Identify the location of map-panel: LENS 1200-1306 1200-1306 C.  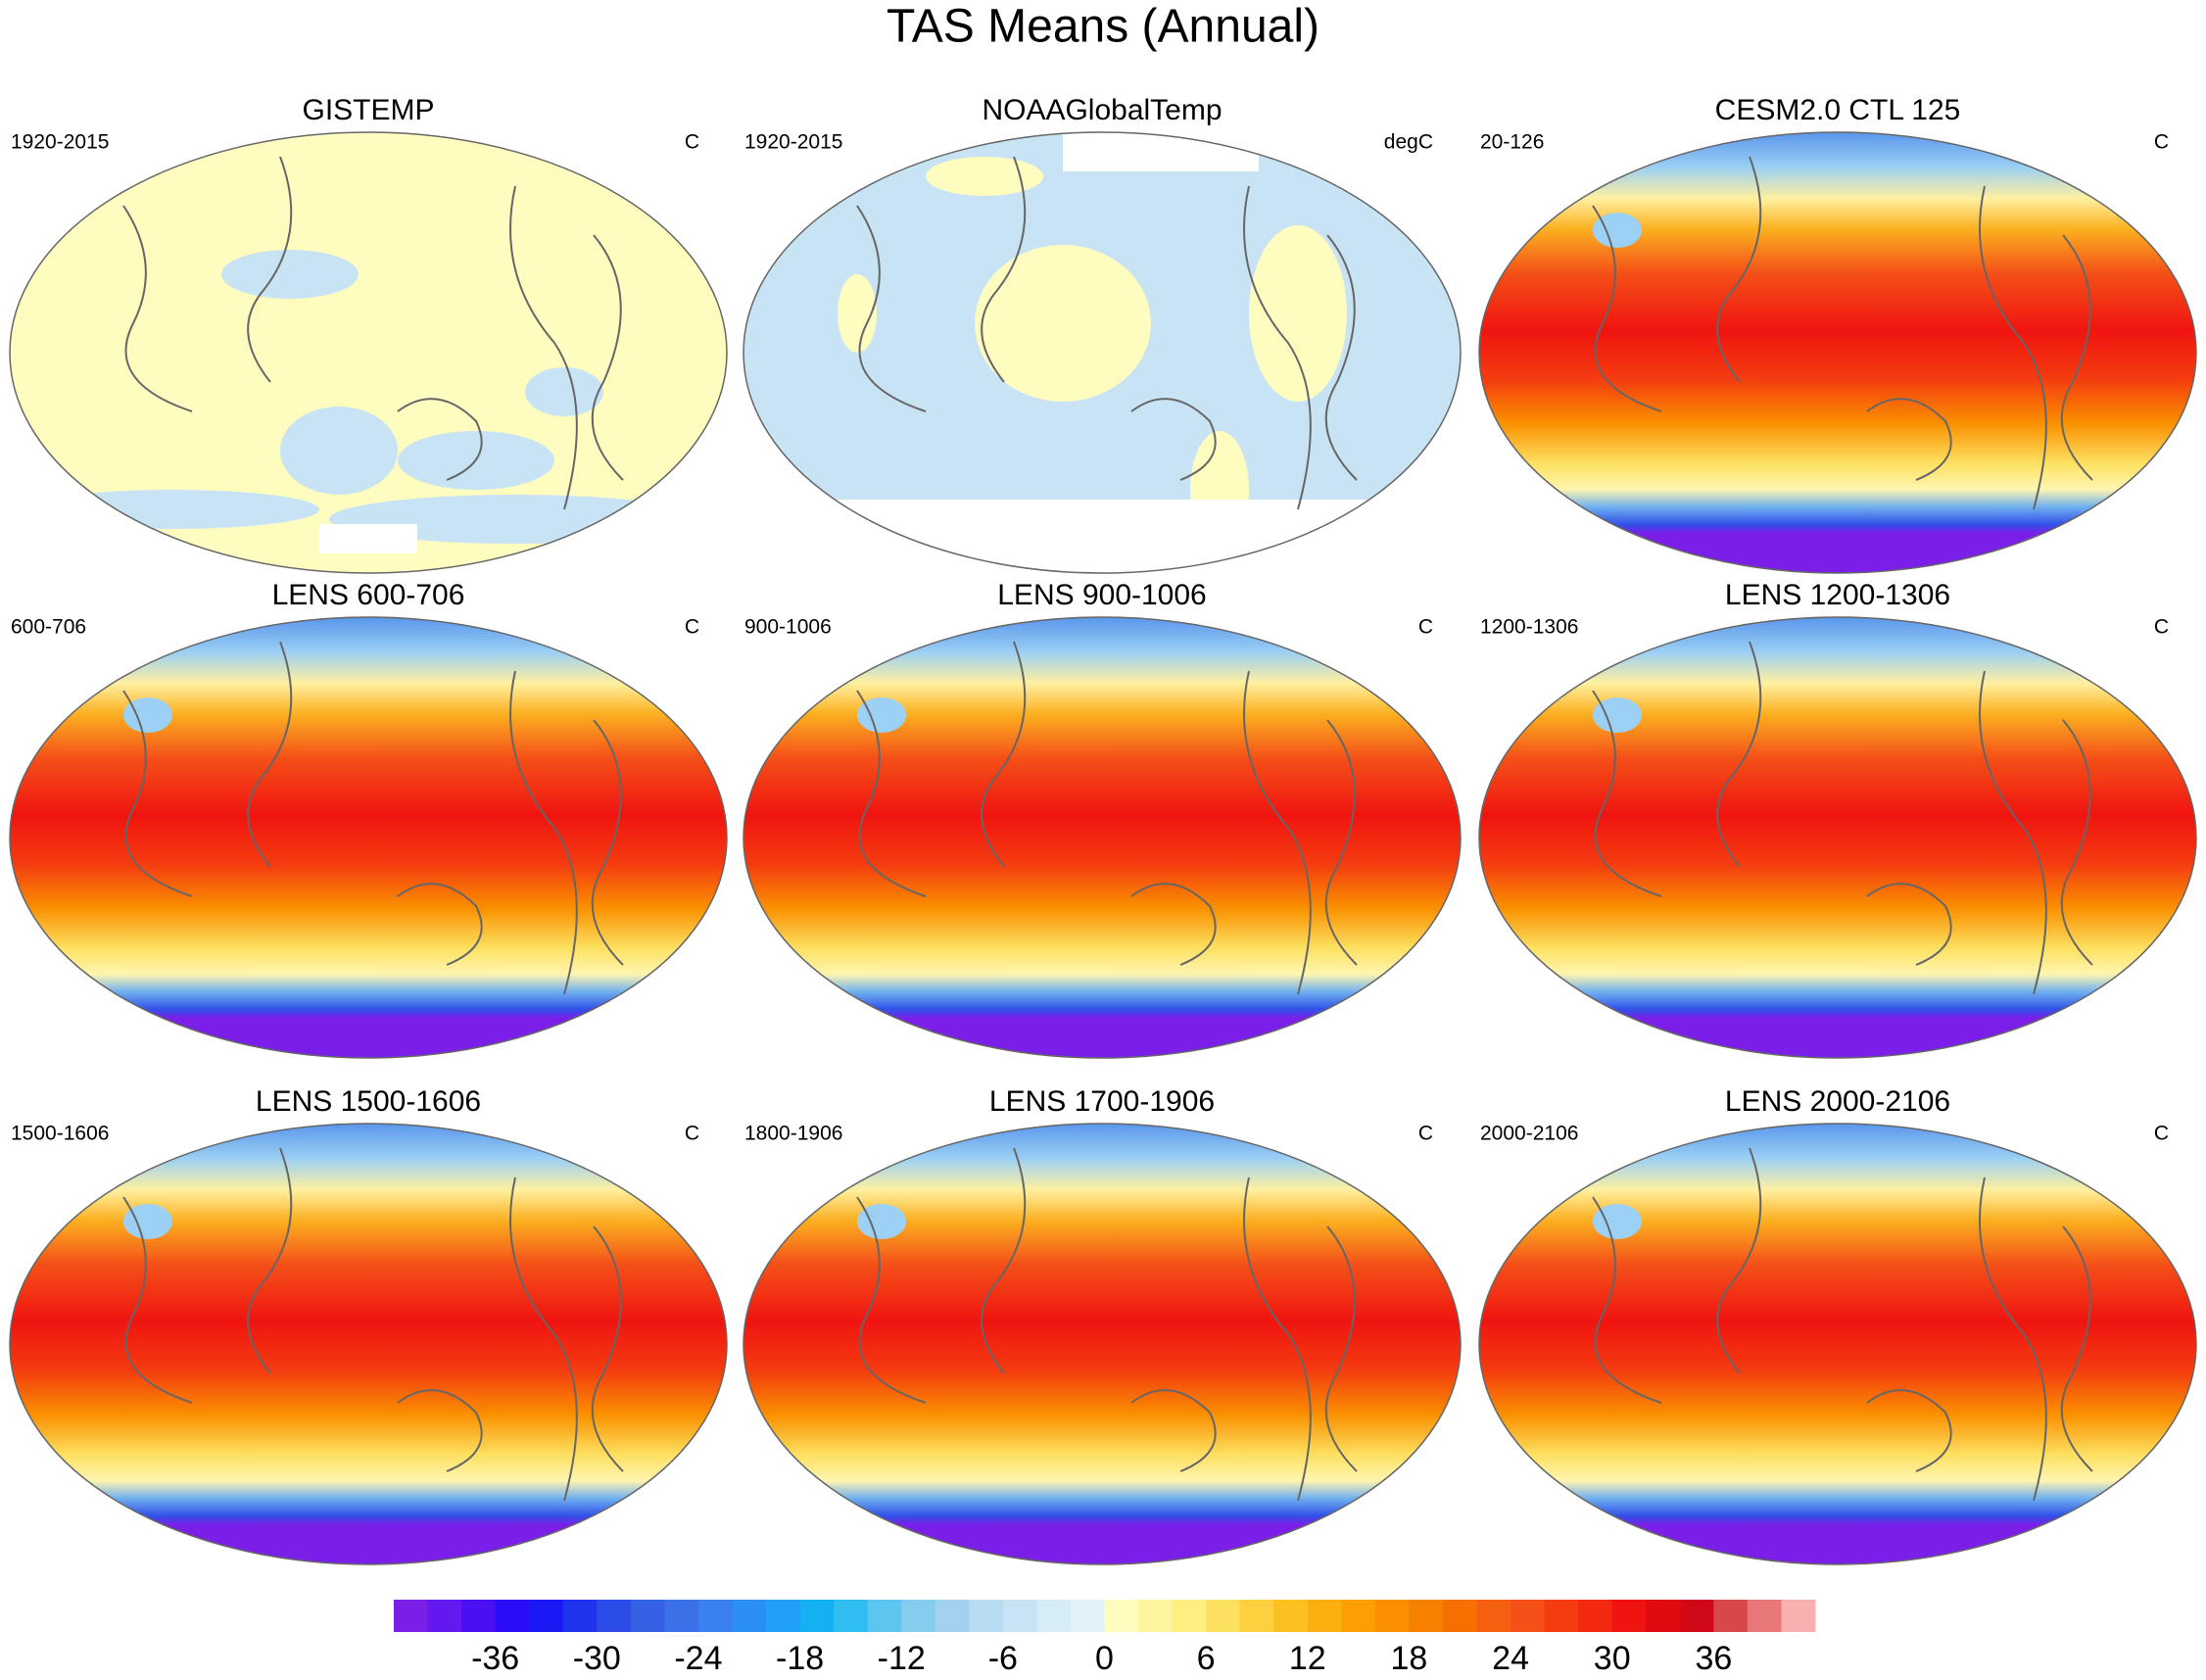
(1837, 819).